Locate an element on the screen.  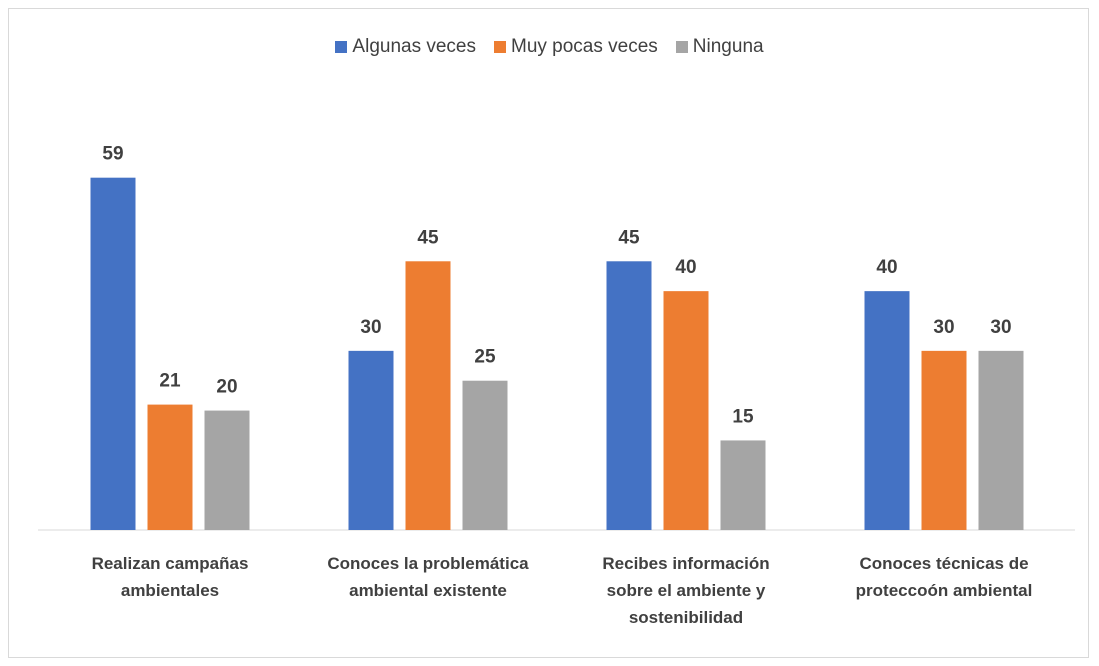
legend: Algunas veces Muy pocas veces Ninguna is located at coordinates (549, 47).